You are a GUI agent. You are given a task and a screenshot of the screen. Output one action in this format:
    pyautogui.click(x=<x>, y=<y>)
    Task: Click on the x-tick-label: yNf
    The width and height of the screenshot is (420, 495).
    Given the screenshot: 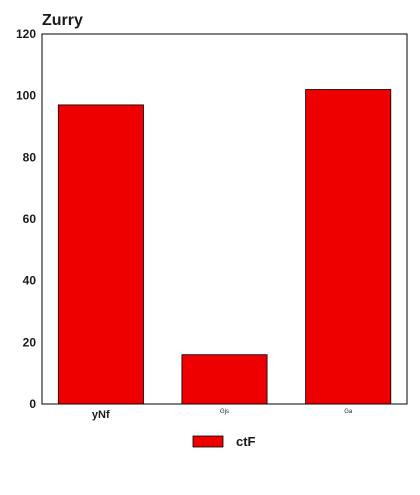 What is the action you would take?
    pyautogui.click(x=101, y=415)
    